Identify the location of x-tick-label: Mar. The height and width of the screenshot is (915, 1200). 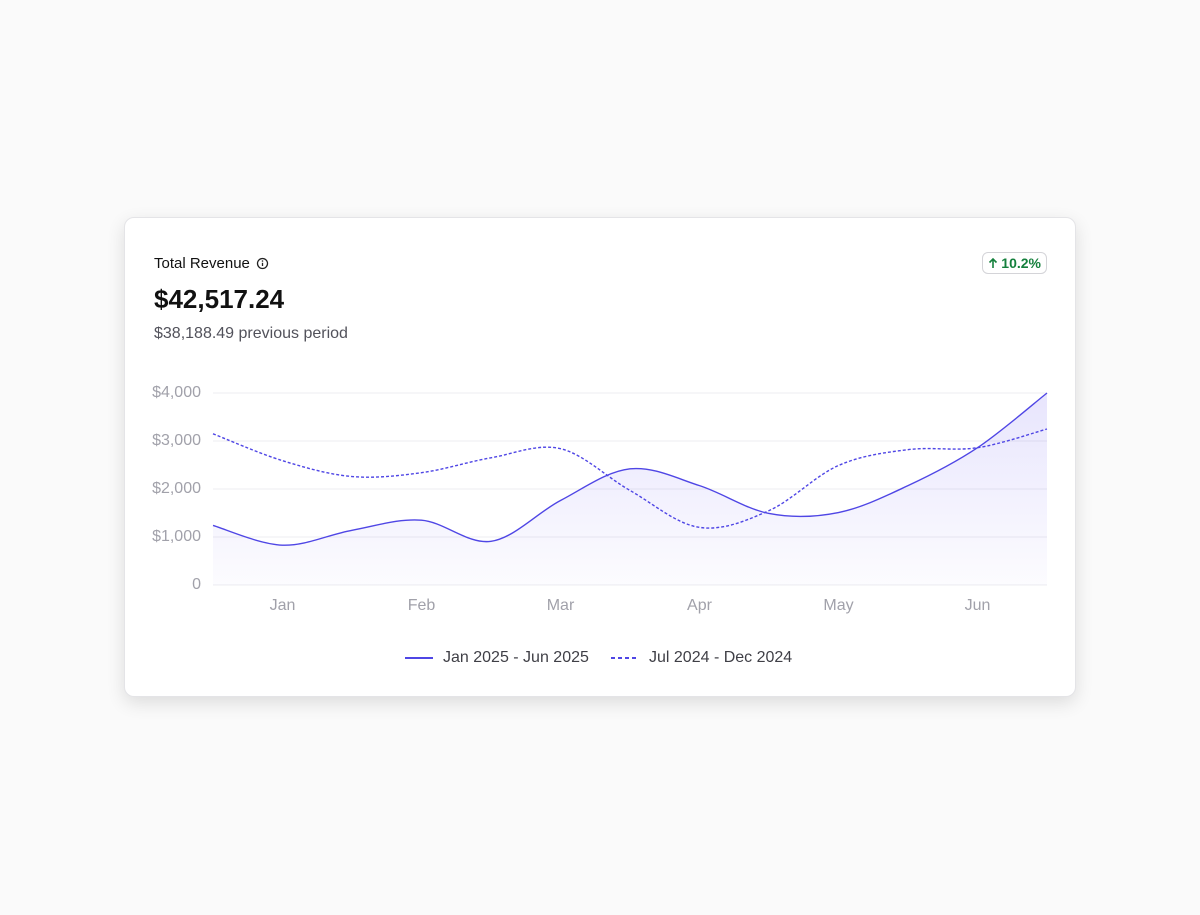
(561, 605).